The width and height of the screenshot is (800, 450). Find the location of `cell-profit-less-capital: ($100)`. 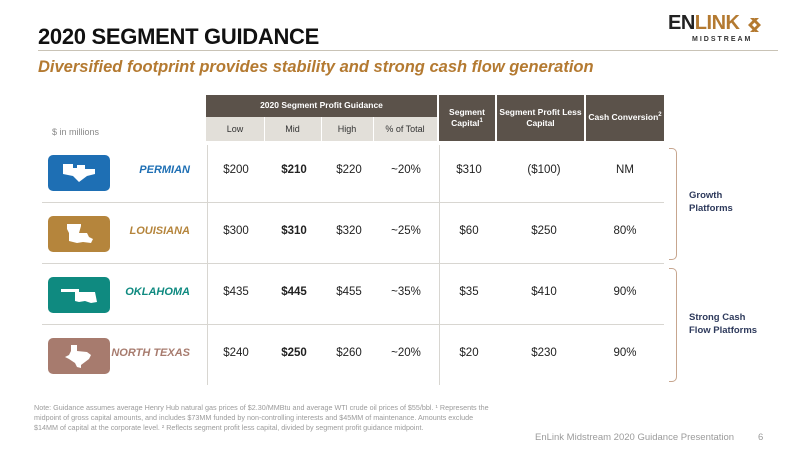

cell-profit-less-capital: ($100) is located at coordinates (544, 170).